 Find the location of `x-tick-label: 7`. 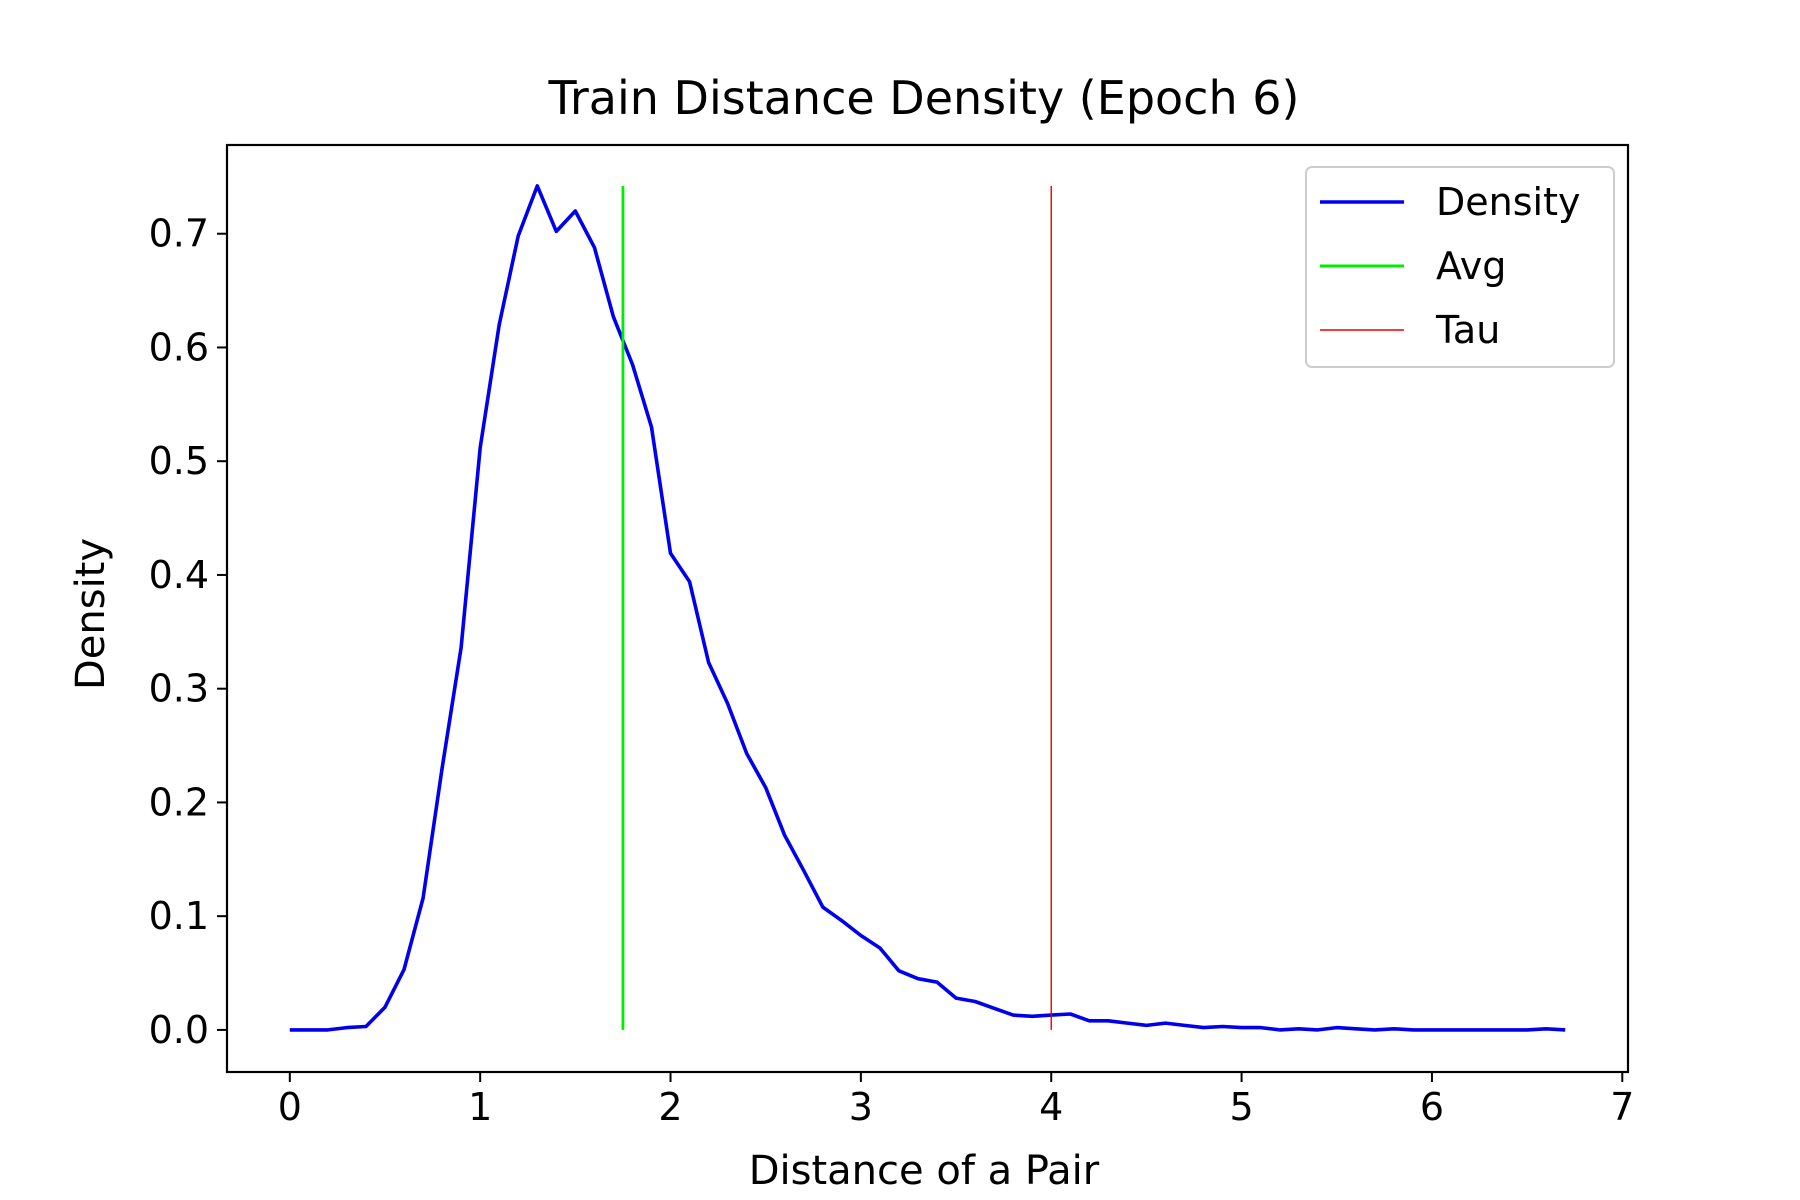

x-tick-label: 7 is located at coordinates (1622, 1107).